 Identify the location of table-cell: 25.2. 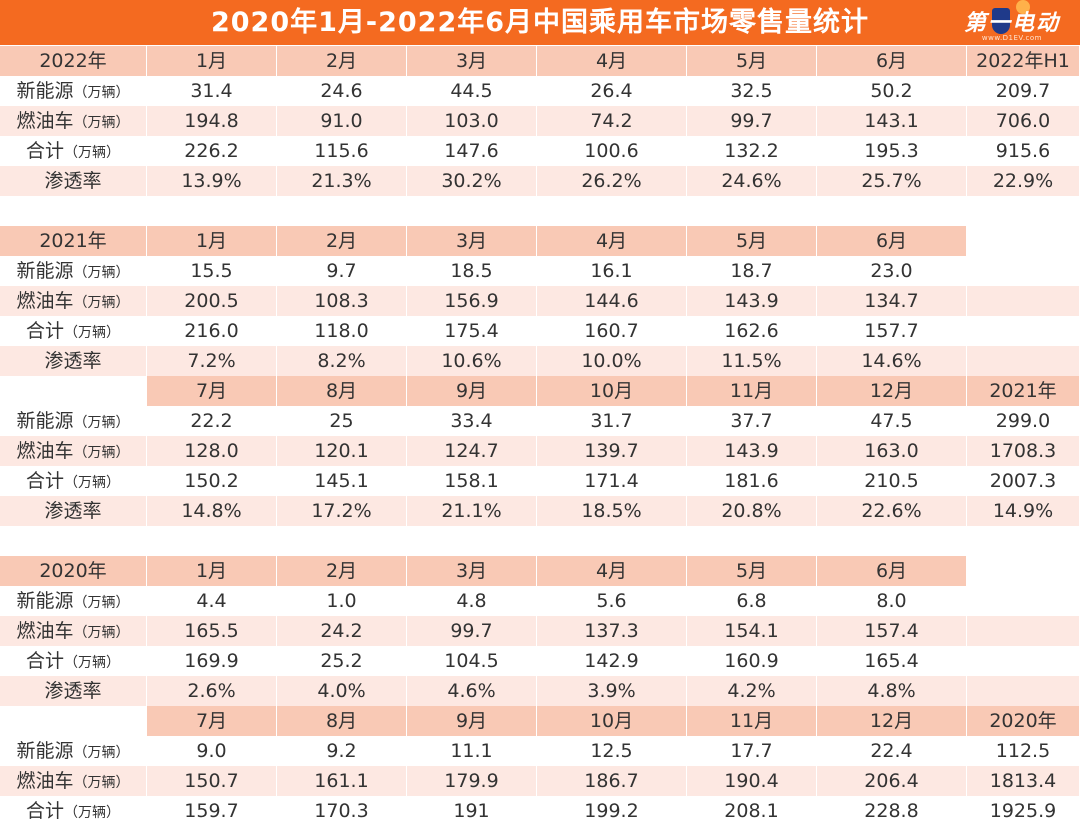
(342, 661).